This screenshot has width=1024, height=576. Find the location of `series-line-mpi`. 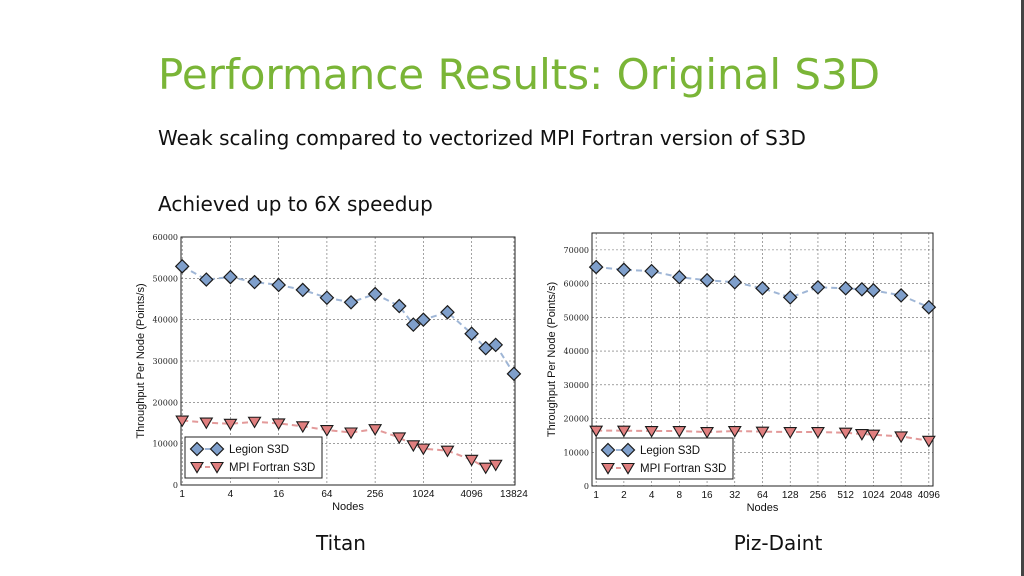

series-line-mpi is located at coordinates (339, 444).